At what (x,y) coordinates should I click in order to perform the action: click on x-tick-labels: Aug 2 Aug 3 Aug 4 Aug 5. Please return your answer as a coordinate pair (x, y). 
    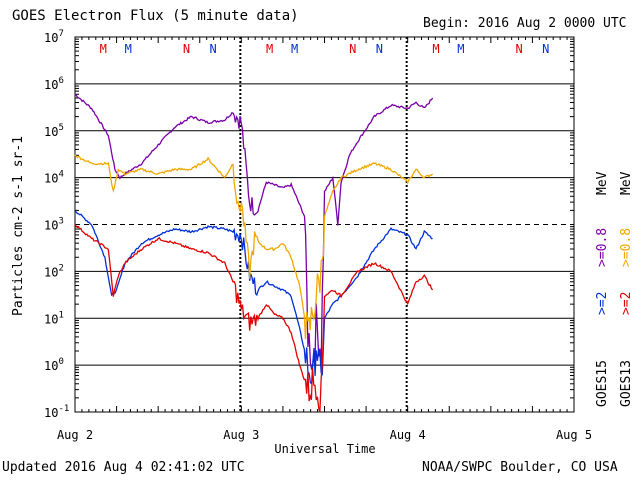
    Looking at the image, I should click on (324, 435).